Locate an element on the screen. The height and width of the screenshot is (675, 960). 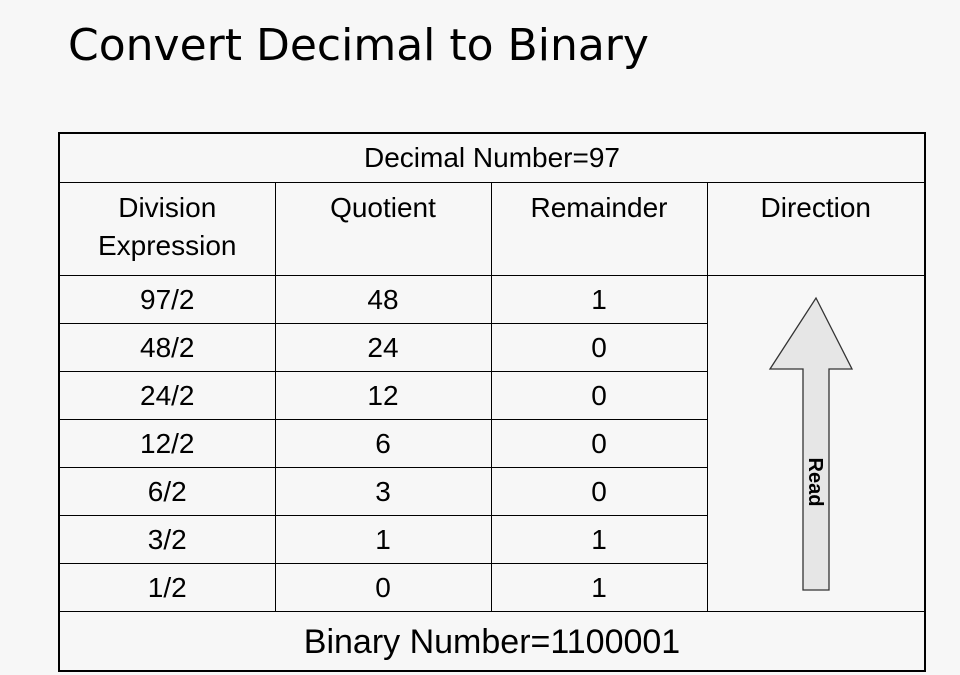
table-row: 12/2 6 0 is located at coordinates (491, 443).